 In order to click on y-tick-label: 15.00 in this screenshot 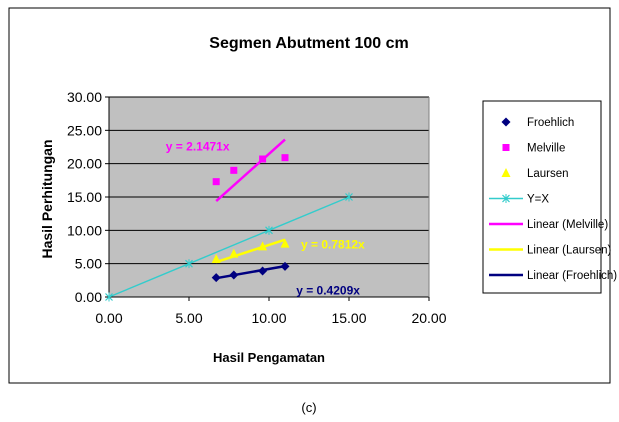, I will do `click(84, 197)`.